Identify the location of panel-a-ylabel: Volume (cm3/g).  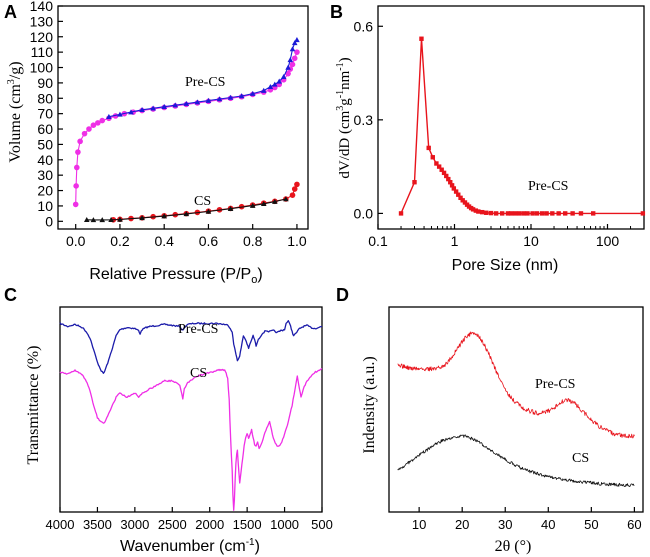
(15, 111).